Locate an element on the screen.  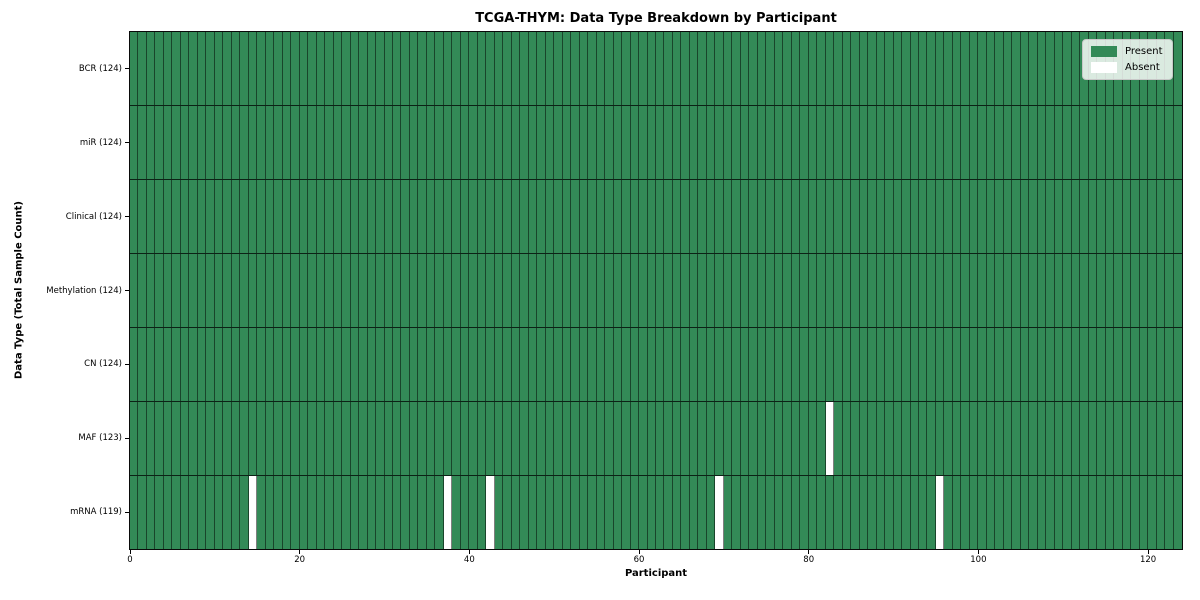
x-tick-mark is located at coordinates (1148, 552).